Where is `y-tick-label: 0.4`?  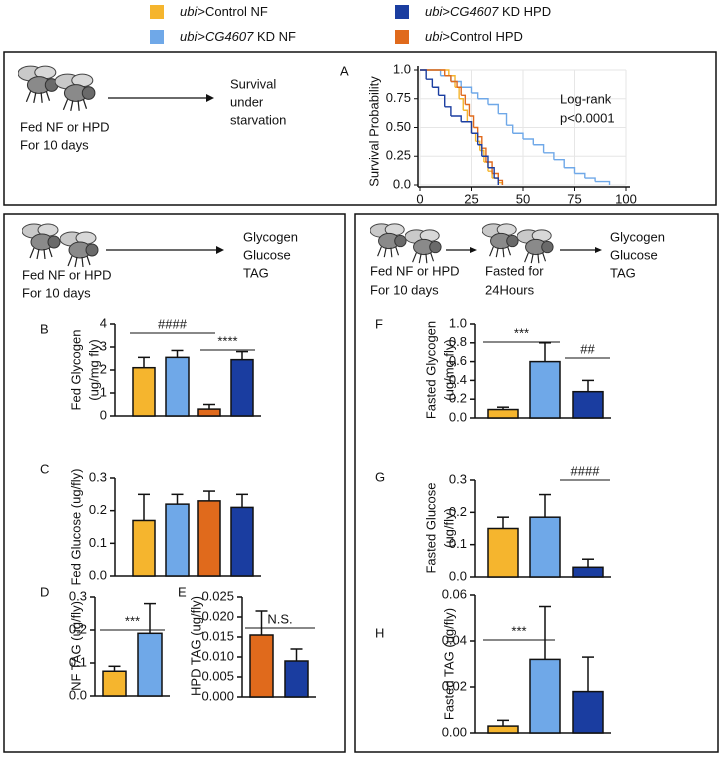
y-tick-label: 0.4 is located at coordinates (458, 379).